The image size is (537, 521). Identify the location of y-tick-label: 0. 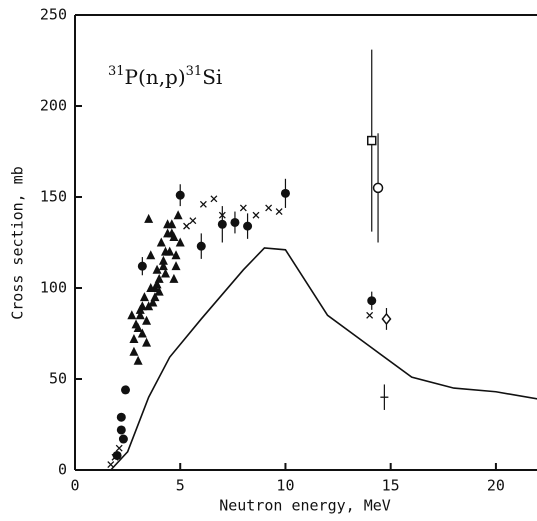
(62, 470).